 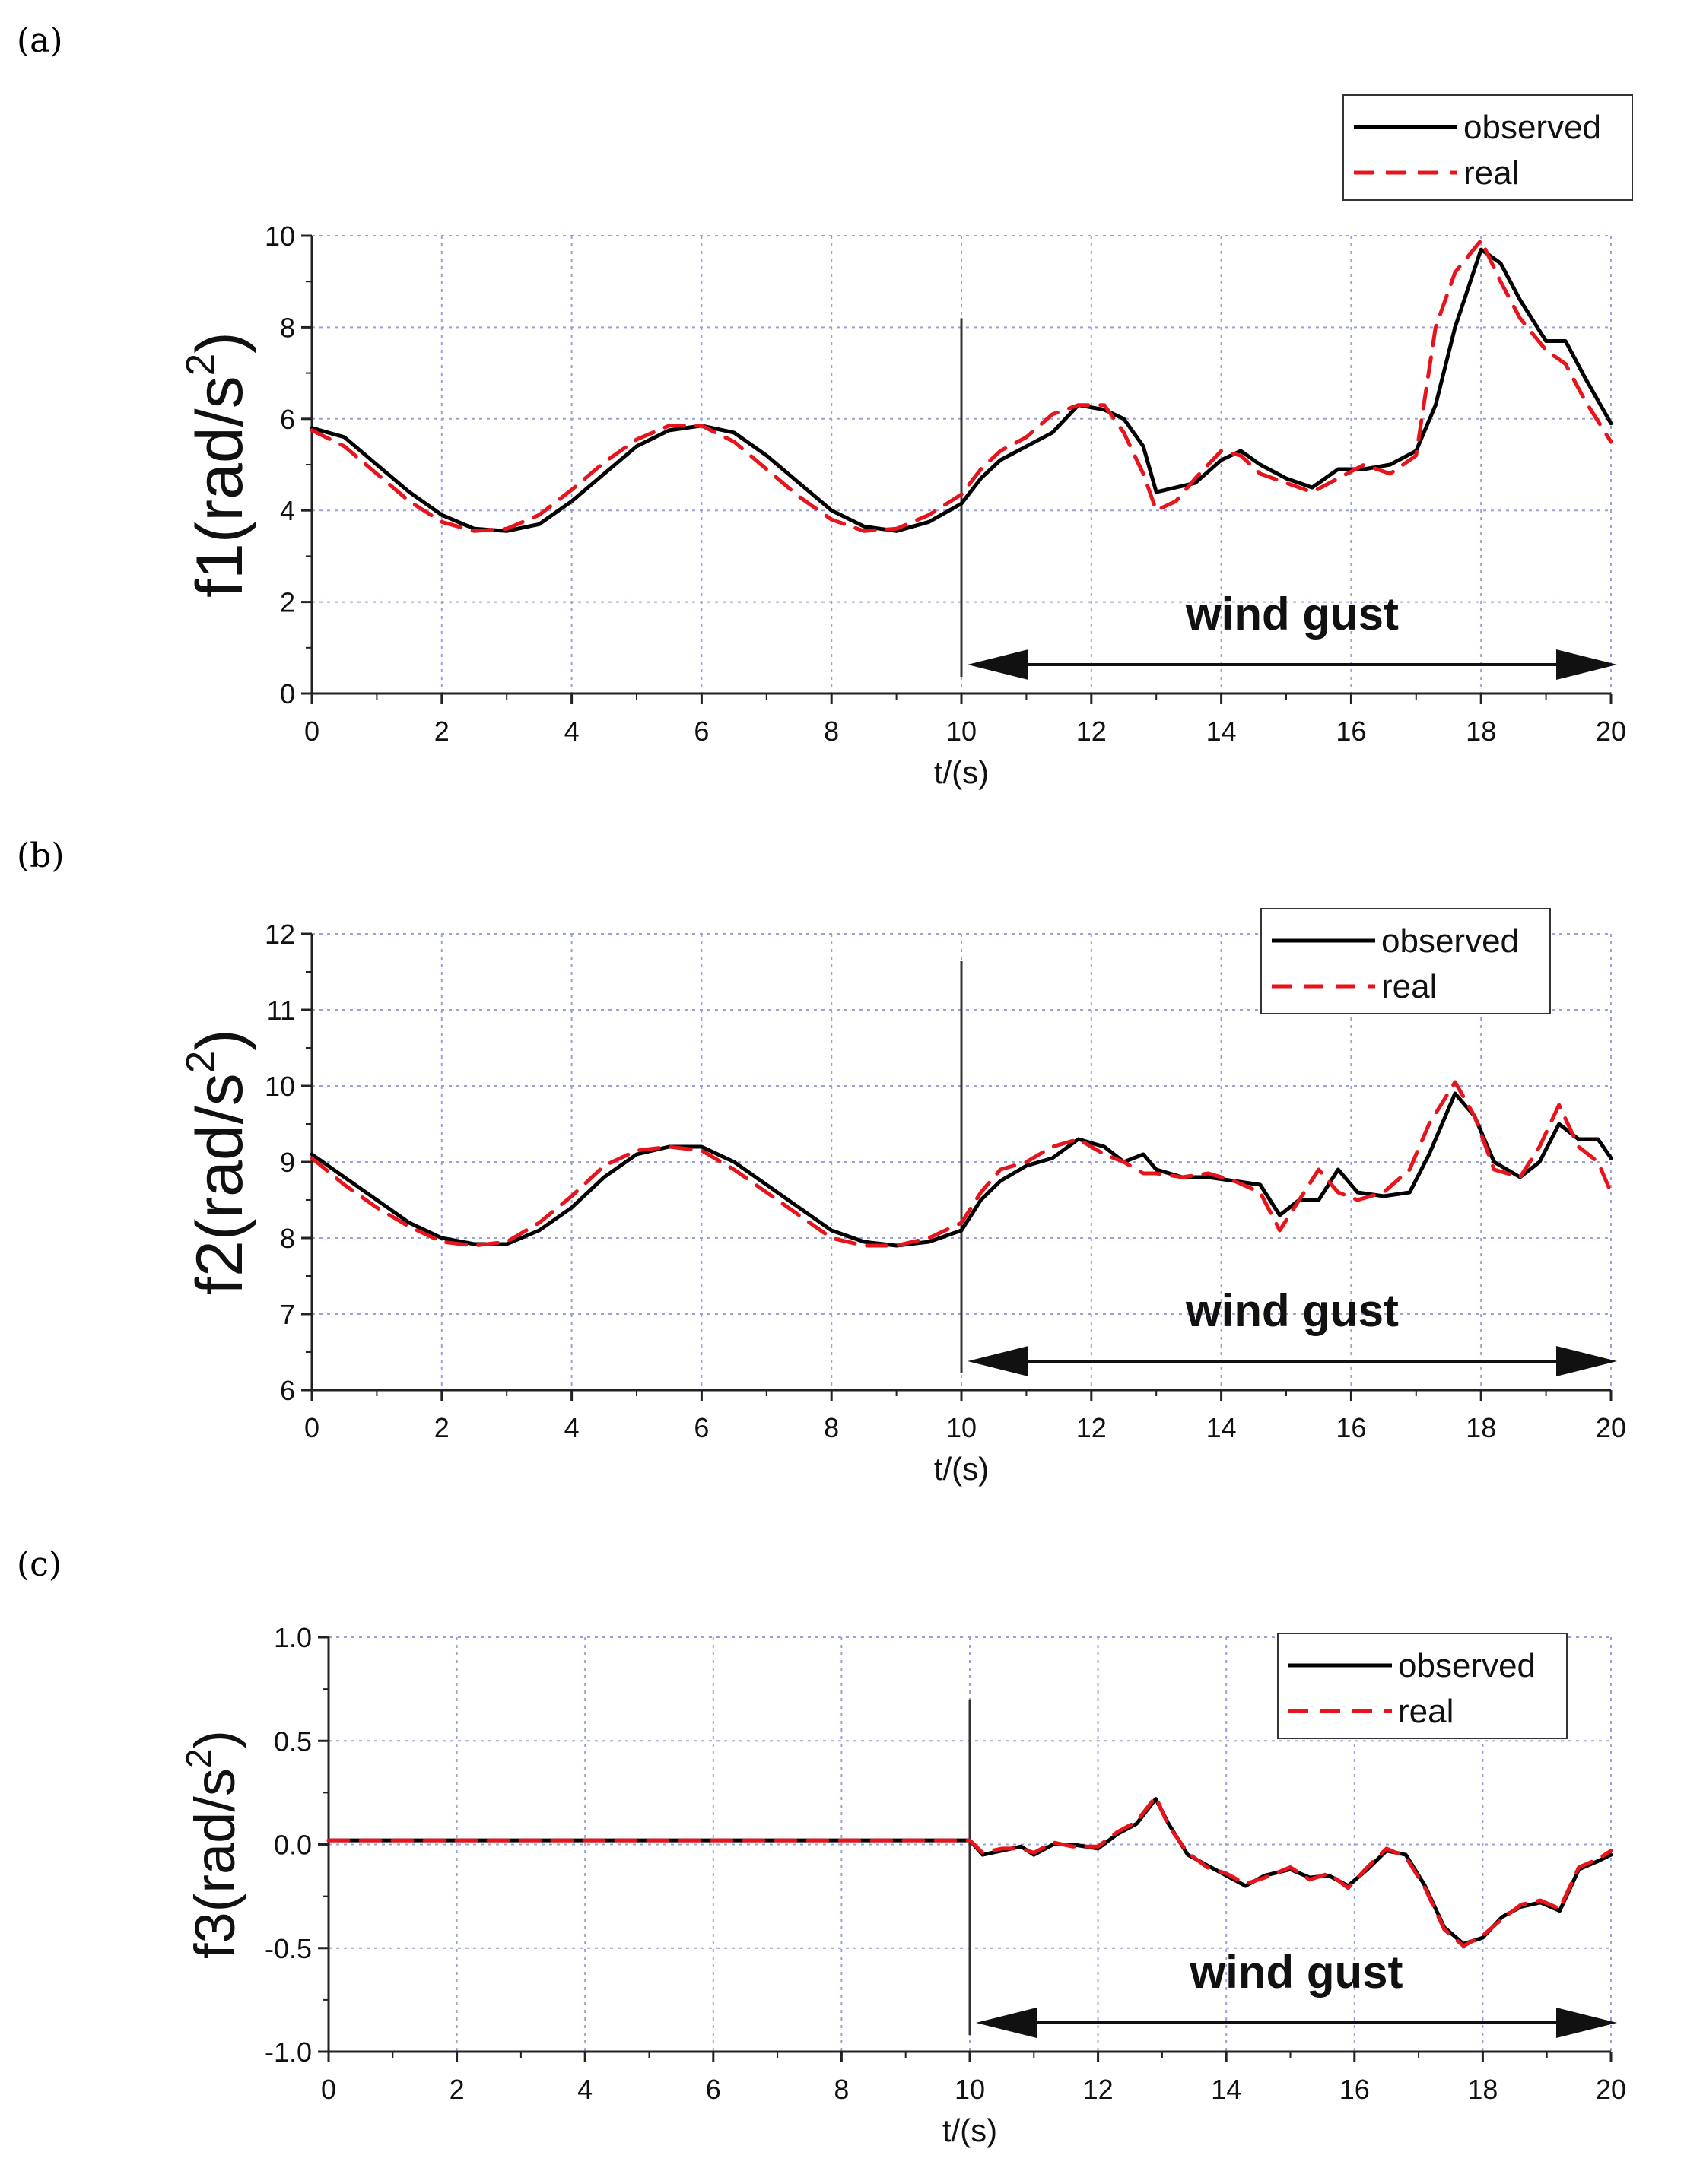 What do you see at coordinates (287, 693) in the screenshot?
I see `y-tick-label: 0` at bounding box center [287, 693].